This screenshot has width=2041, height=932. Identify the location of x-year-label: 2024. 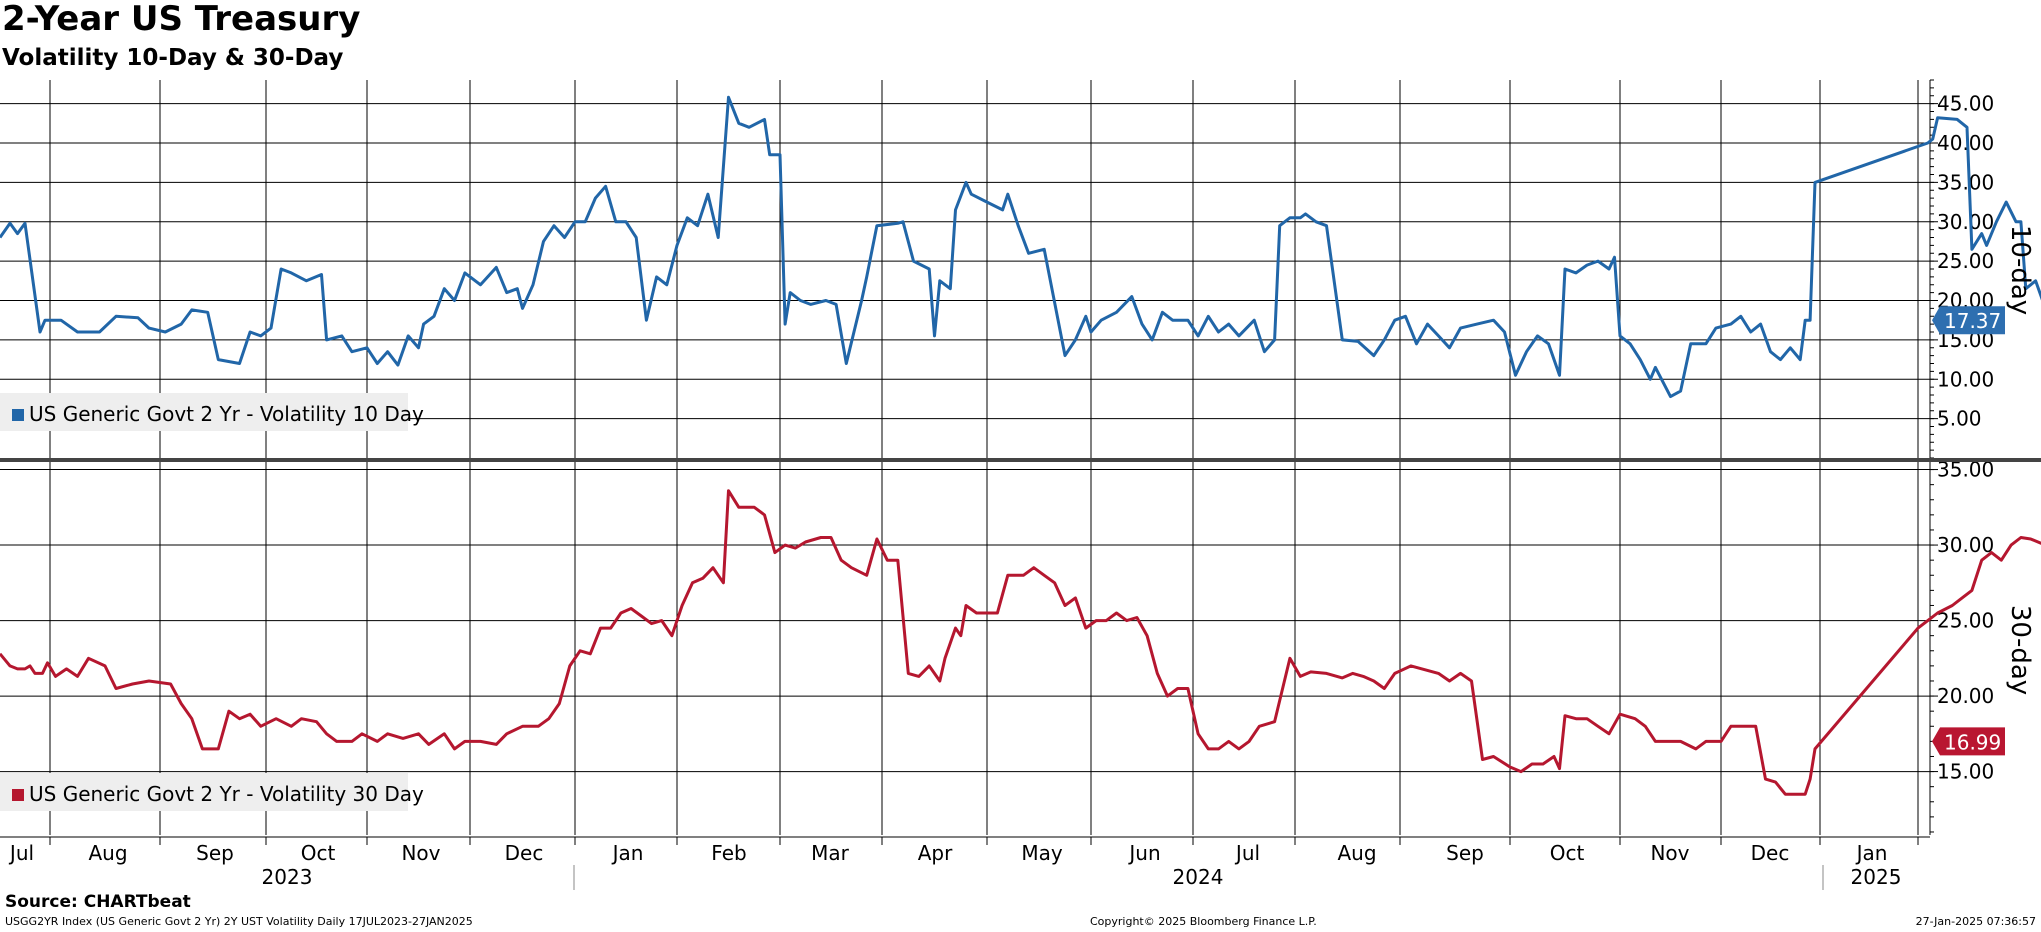
(1198, 877).